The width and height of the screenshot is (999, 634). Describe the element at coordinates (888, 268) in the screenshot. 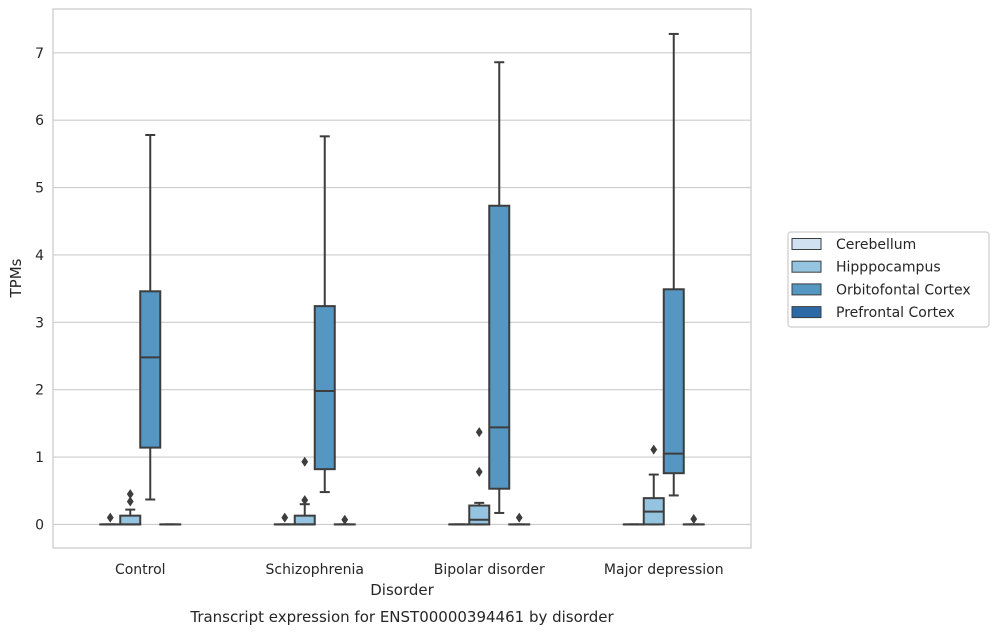

I see `legend-label: Hipppocampus` at that location.